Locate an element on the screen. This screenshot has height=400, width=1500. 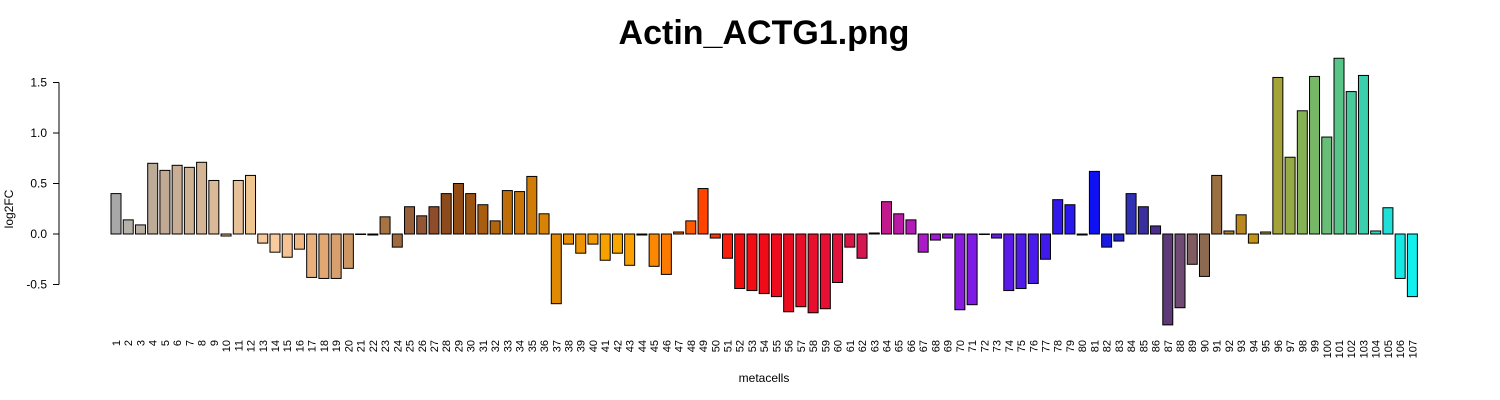
x-tick-label: 6 is located at coordinates (178, 343).